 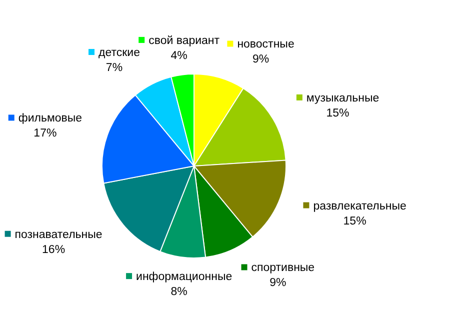 What do you see at coordinates (283, 268) in the screenshot?
I see `legend-label: спортивные` at bounding box center [283, 268].